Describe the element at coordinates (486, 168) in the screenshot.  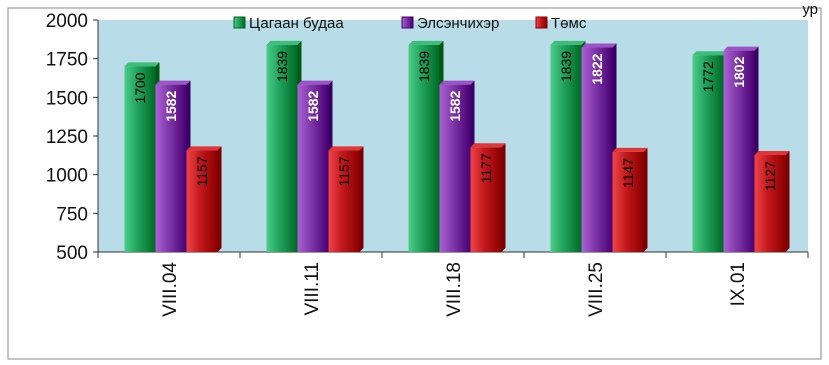
I see `data-label: 1177` at that location.